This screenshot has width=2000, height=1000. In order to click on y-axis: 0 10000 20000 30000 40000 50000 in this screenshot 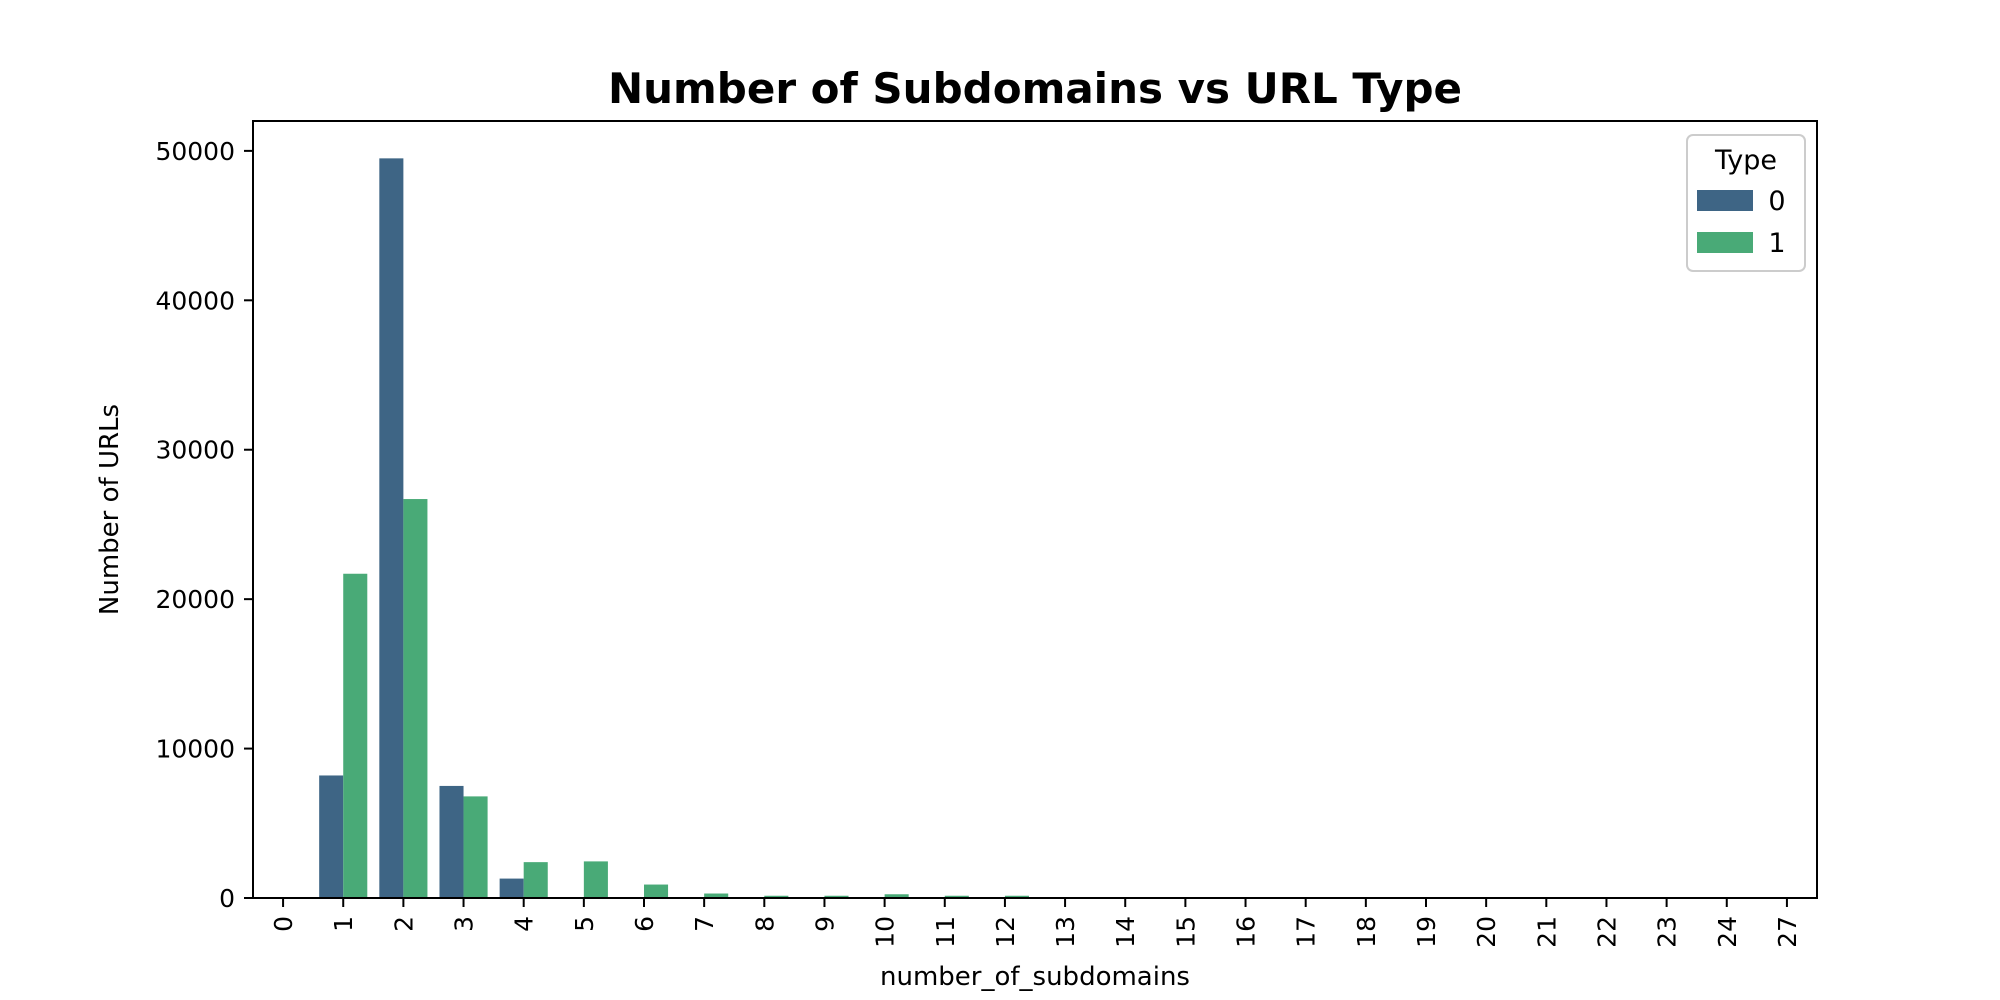, I will do `click(204, 525)`.